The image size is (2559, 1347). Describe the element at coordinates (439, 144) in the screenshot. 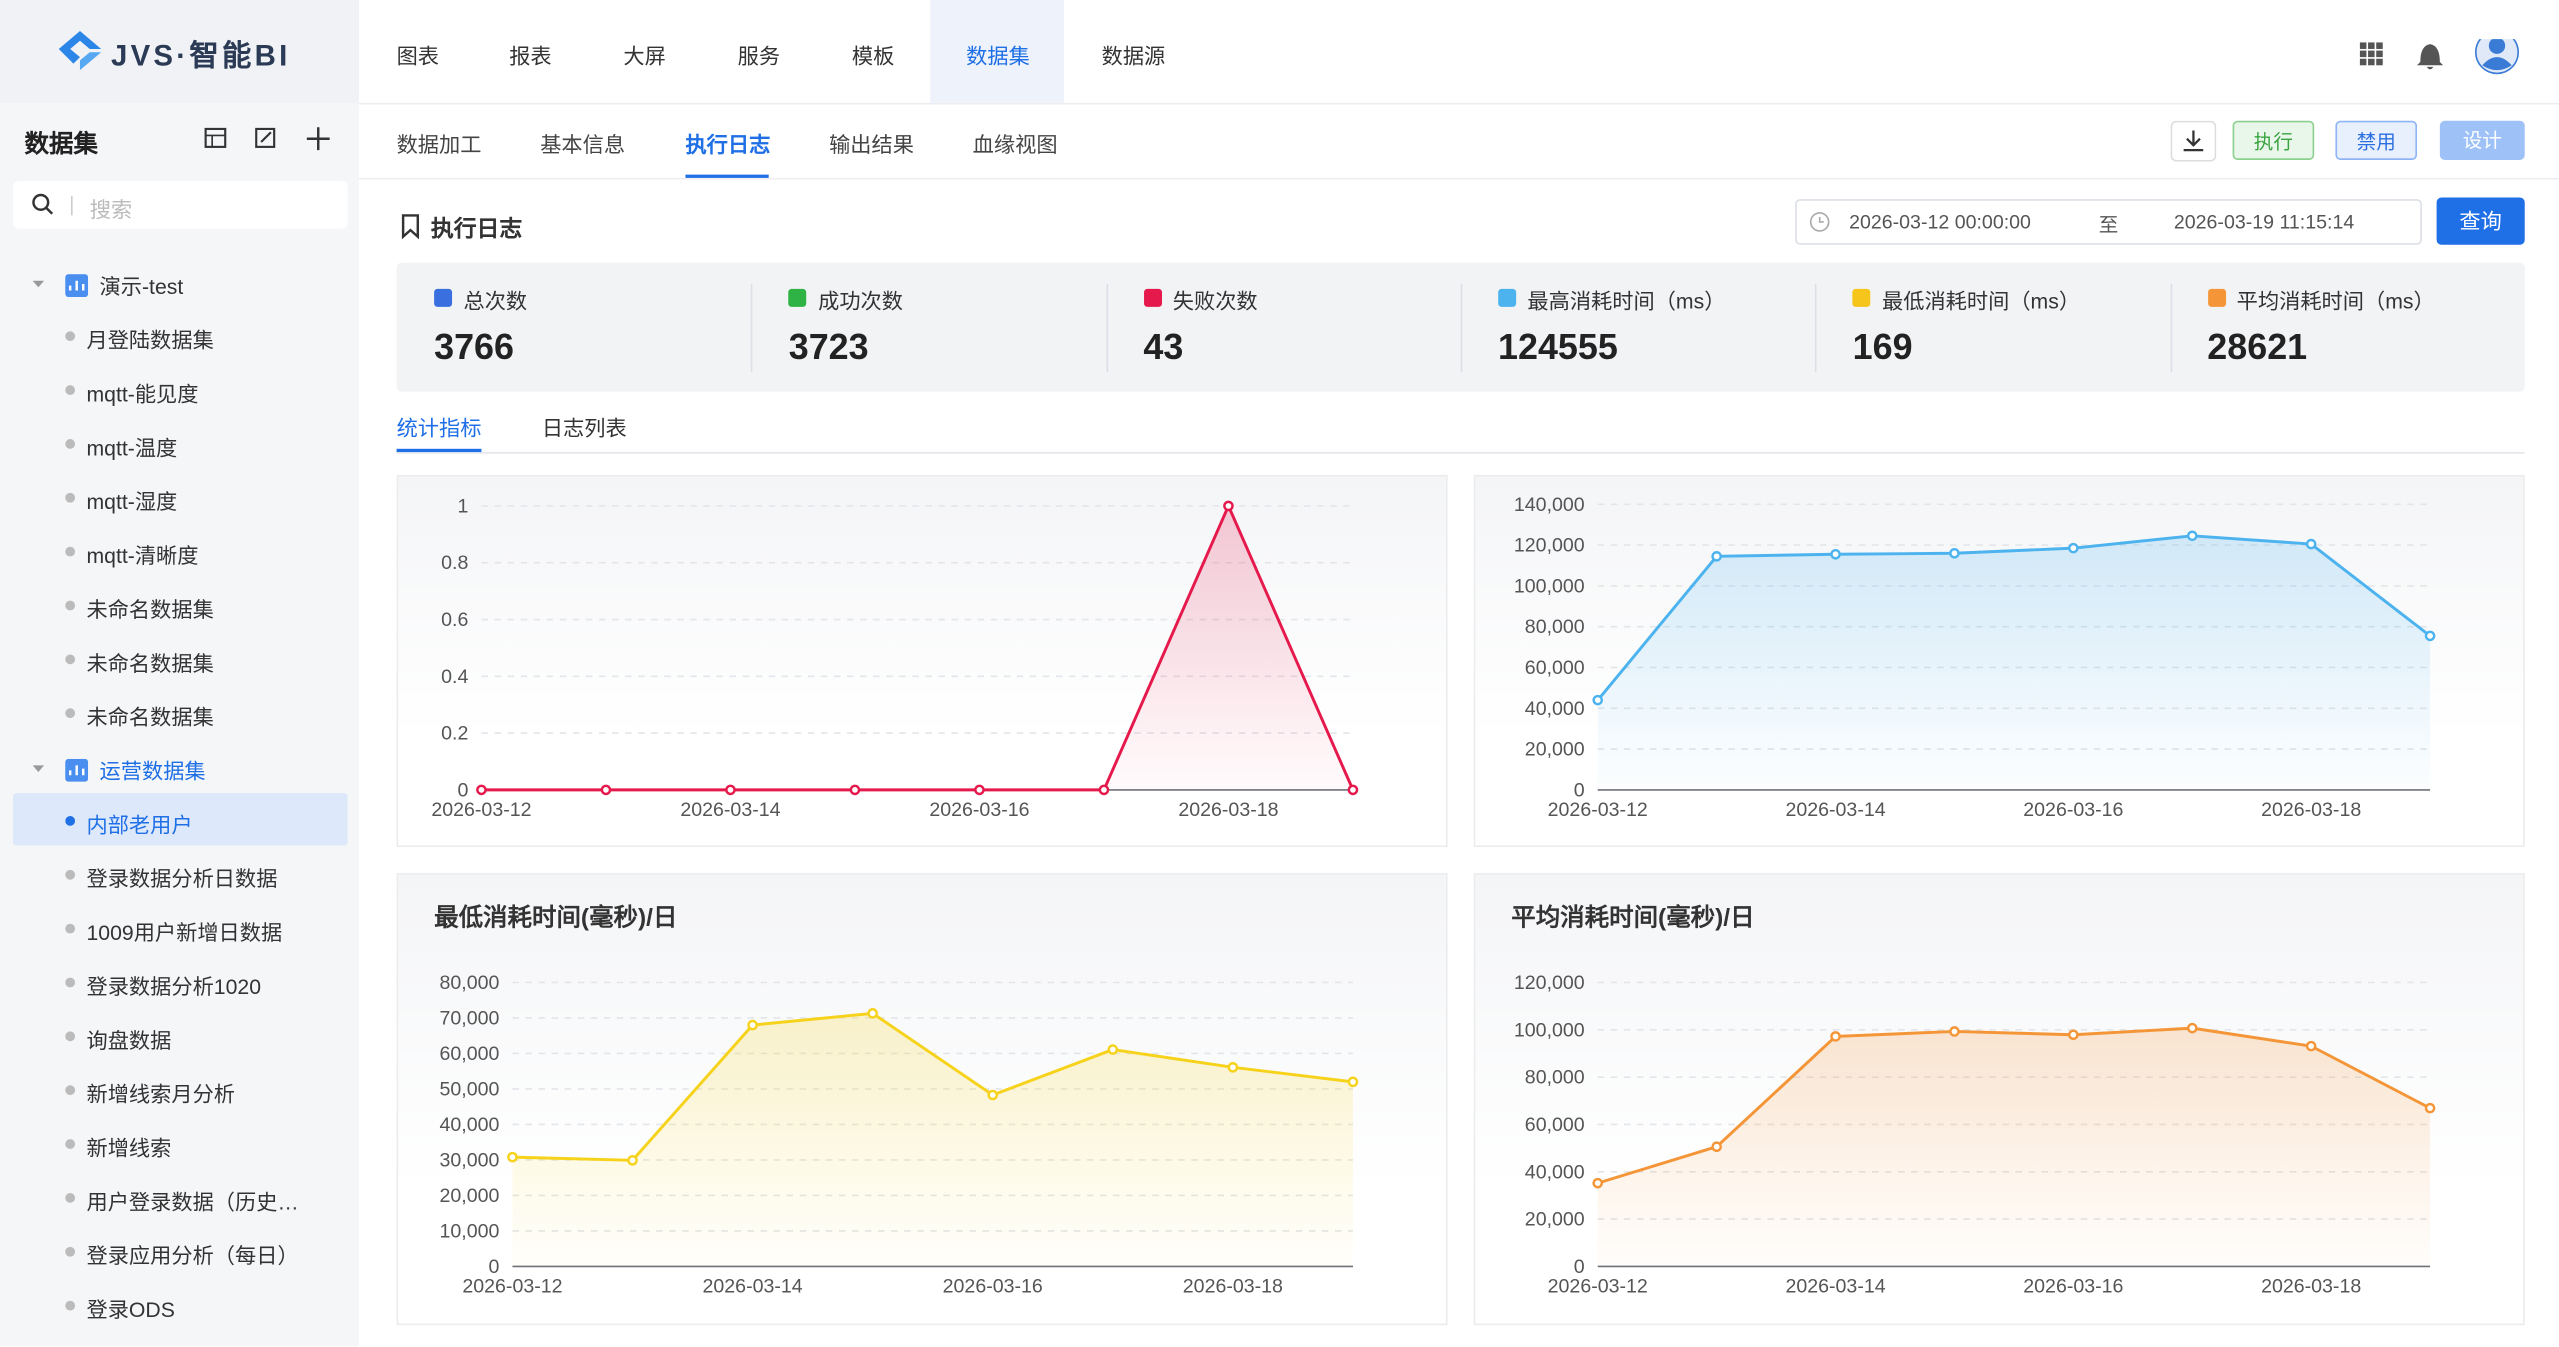

I see `tab: 数据加工` at that location.